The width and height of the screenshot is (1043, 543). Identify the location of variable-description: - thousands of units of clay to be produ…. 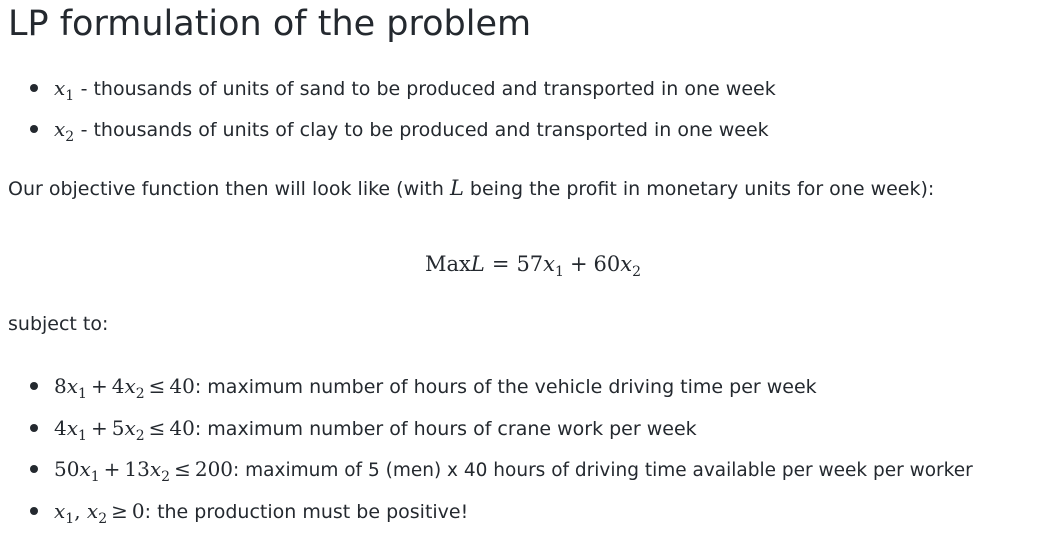
(424, 130).